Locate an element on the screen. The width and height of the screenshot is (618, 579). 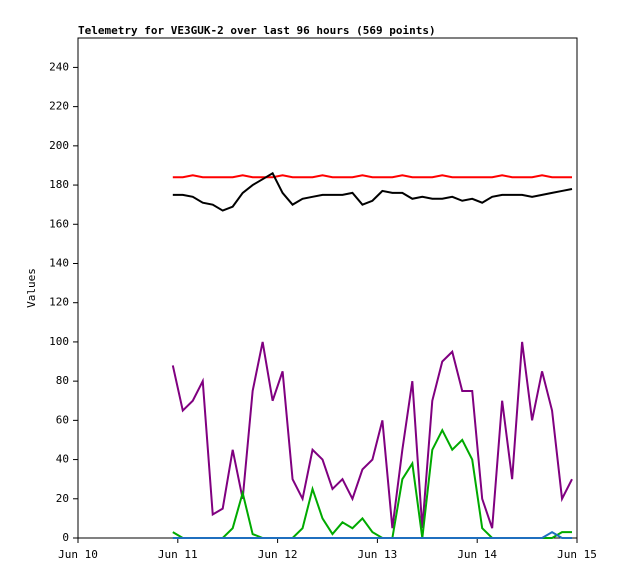
y-tick-label: 100 is located at coordinates (59, 341).